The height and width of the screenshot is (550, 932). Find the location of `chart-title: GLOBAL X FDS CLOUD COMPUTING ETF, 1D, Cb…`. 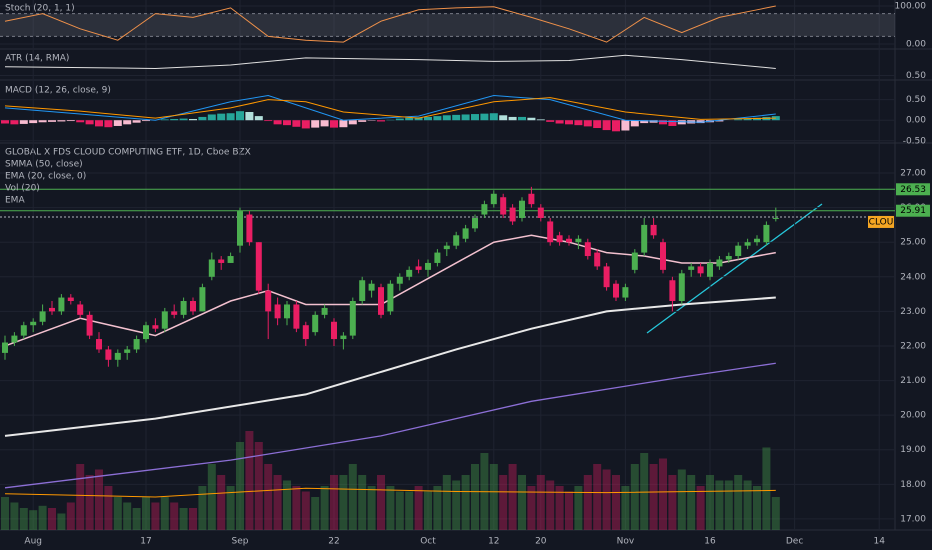

chart-title: GLOBAL X FDS CLOUD COMPUTING ETF, 1D, Cb… is located at coordinates (128, 153).